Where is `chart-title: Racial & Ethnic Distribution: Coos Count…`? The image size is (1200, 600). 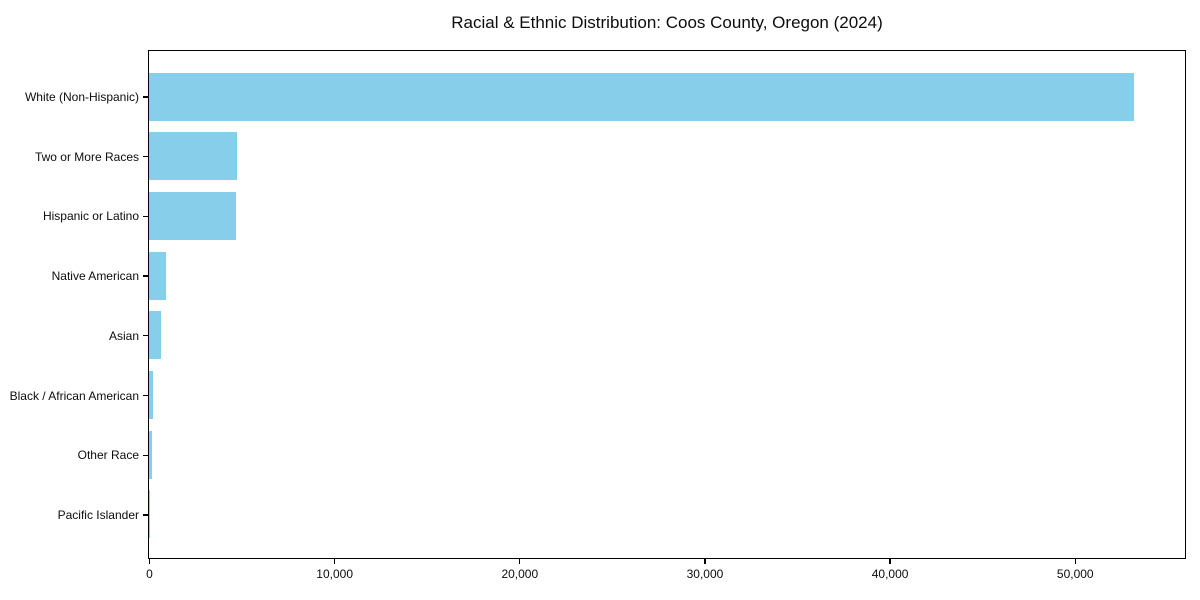 chart-title: Racial & Ethnic Distribution: Coos Count… is located at coordinates (667, 22).